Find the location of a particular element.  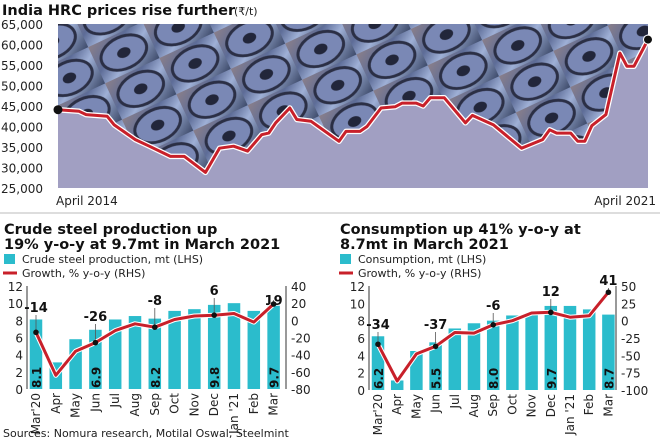

right-axis-tick: 25 is located at coordinates (628, 304).